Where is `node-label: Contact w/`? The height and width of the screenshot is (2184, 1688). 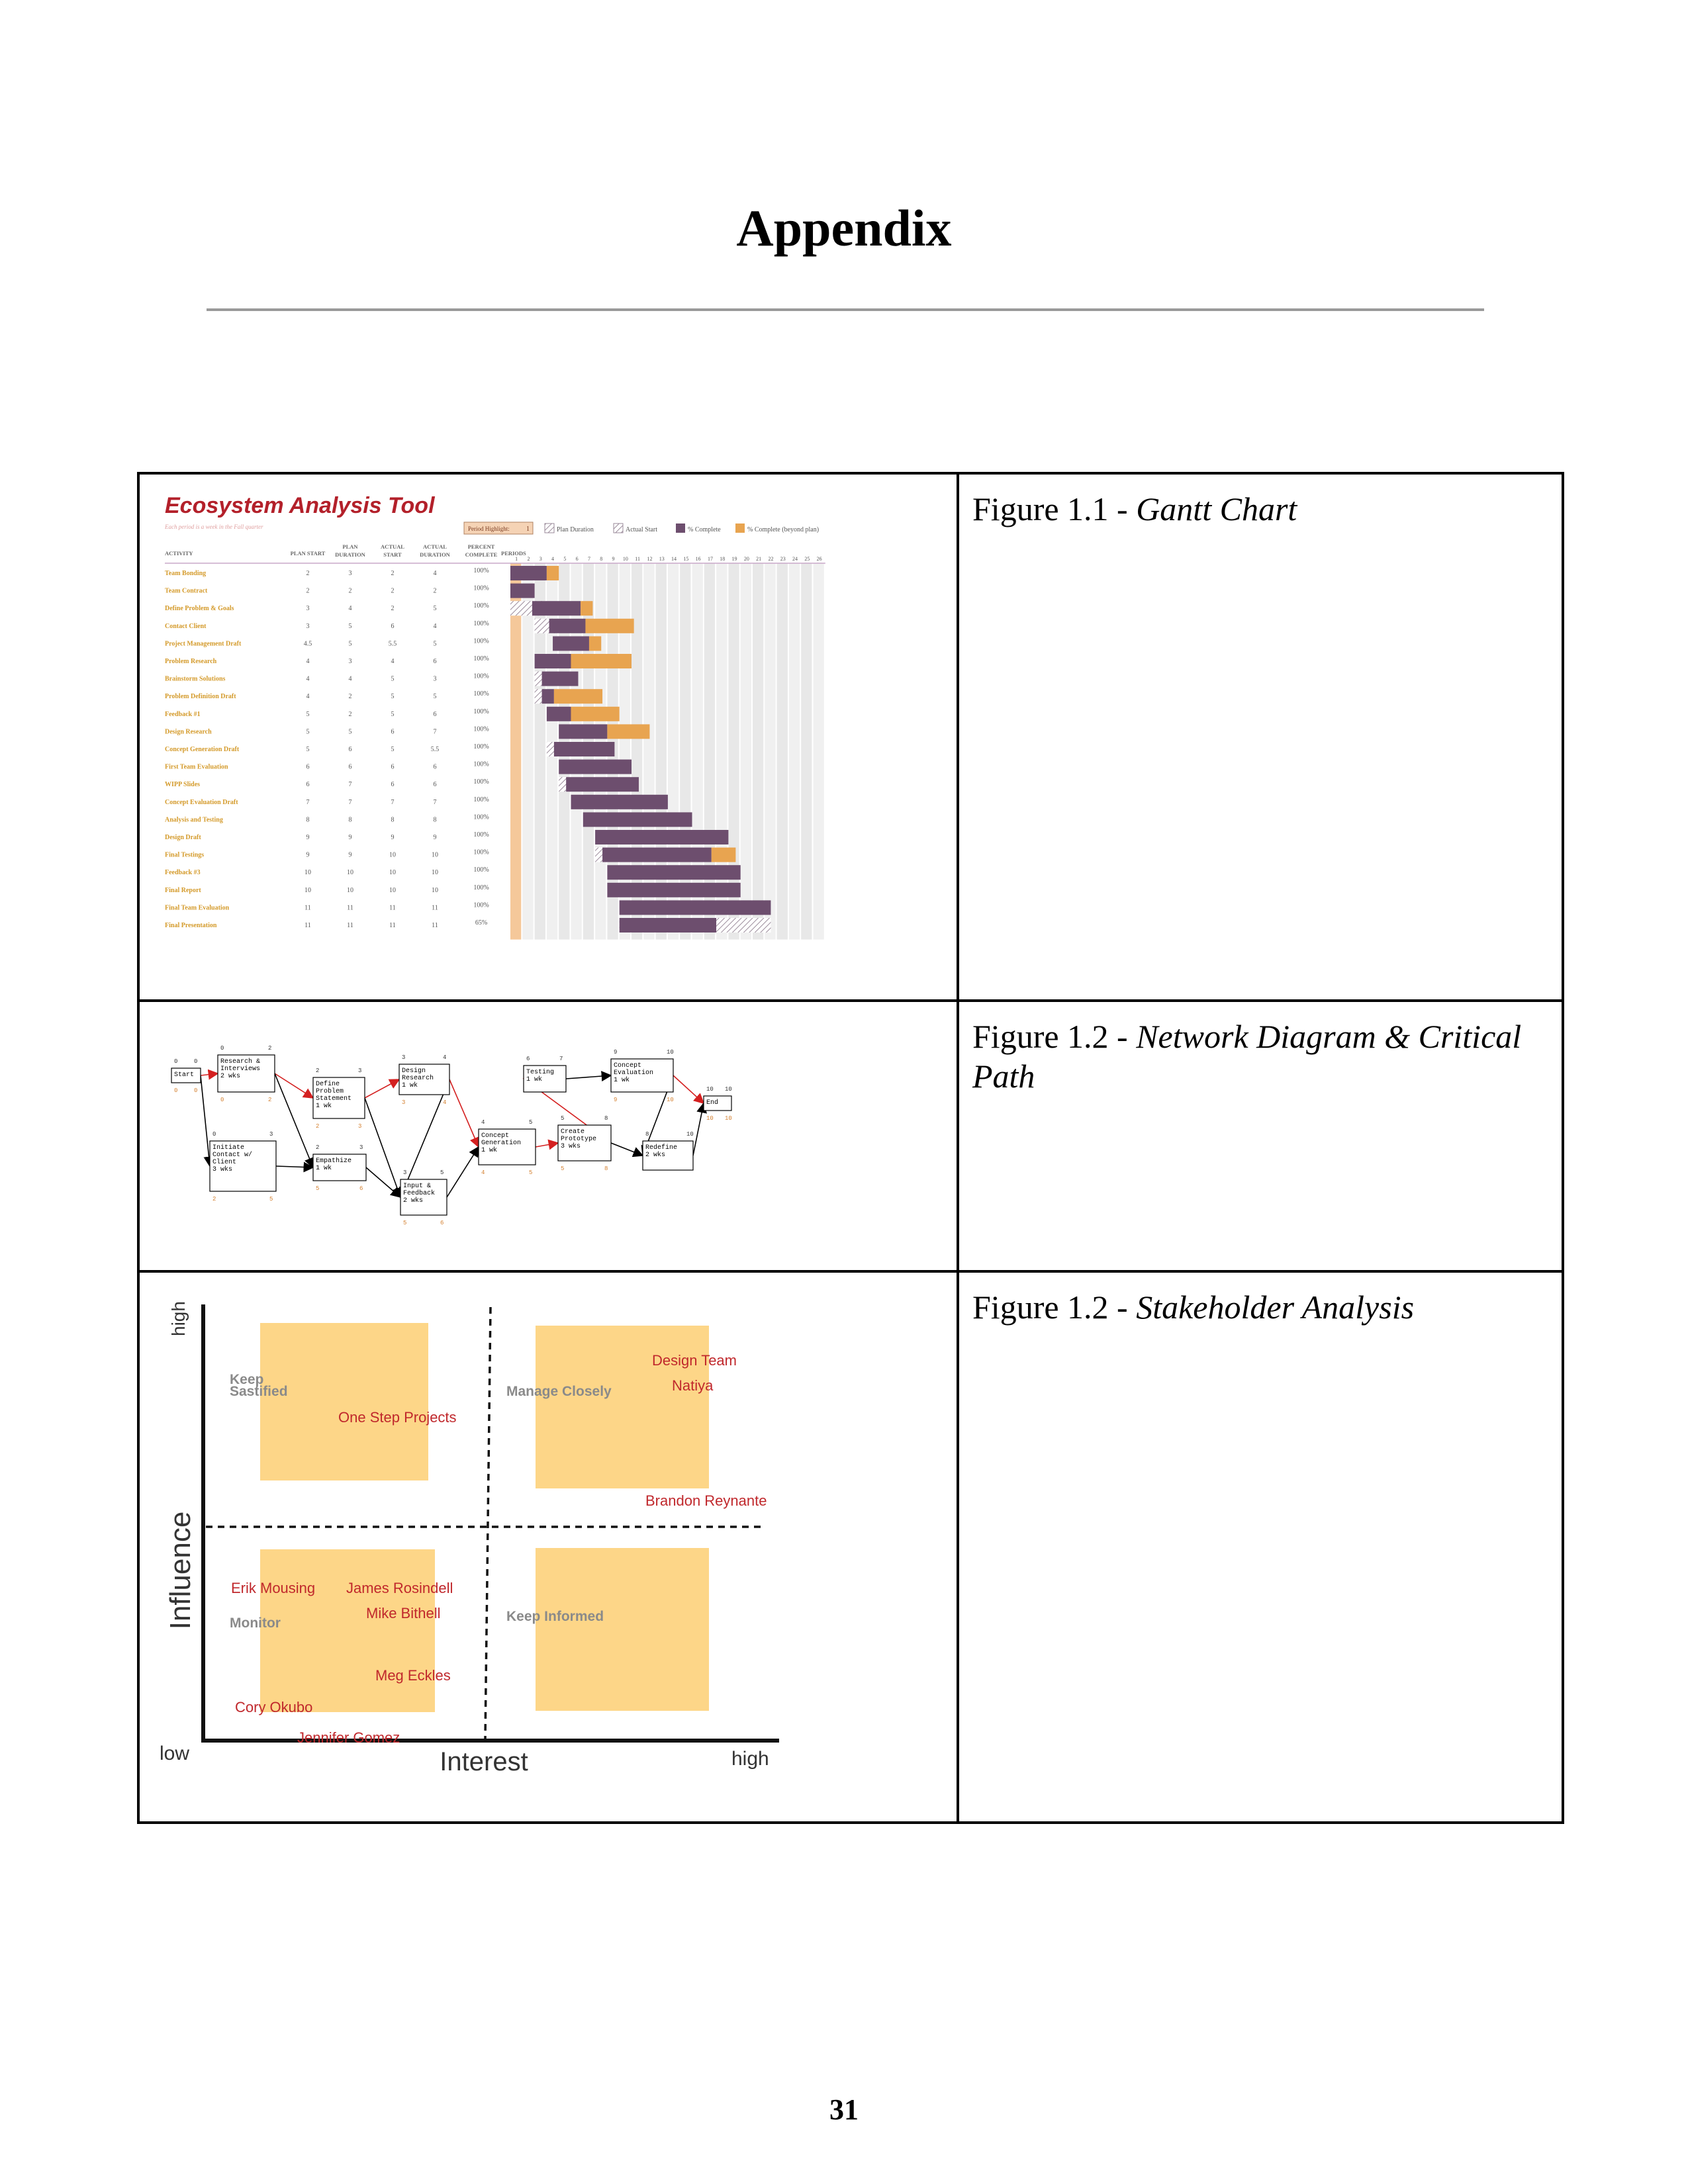 node-label: Contact w/ is located at coordinates (232, 1155).